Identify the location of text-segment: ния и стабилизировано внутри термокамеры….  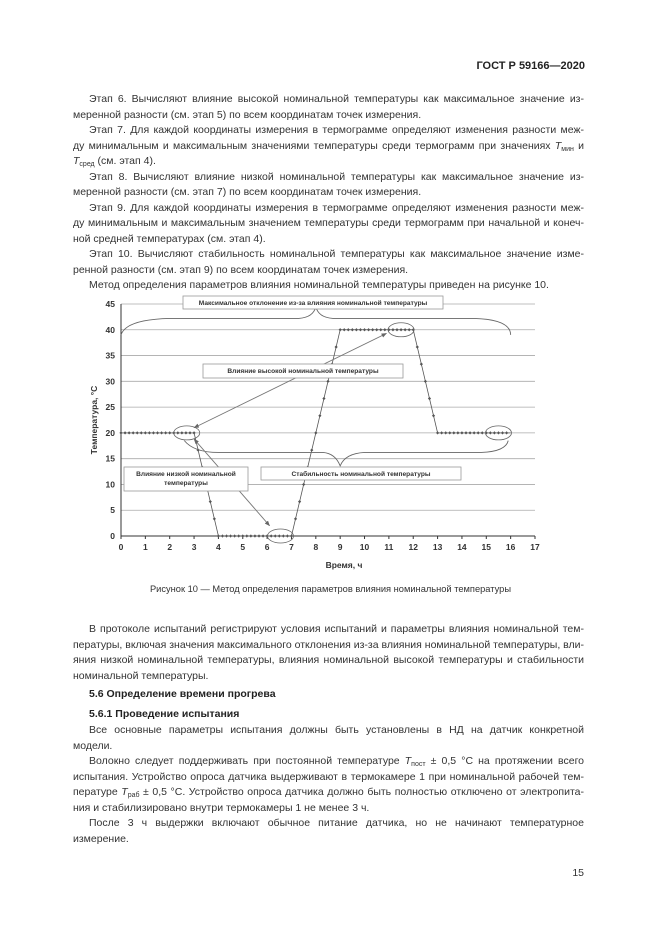
(221, 807).